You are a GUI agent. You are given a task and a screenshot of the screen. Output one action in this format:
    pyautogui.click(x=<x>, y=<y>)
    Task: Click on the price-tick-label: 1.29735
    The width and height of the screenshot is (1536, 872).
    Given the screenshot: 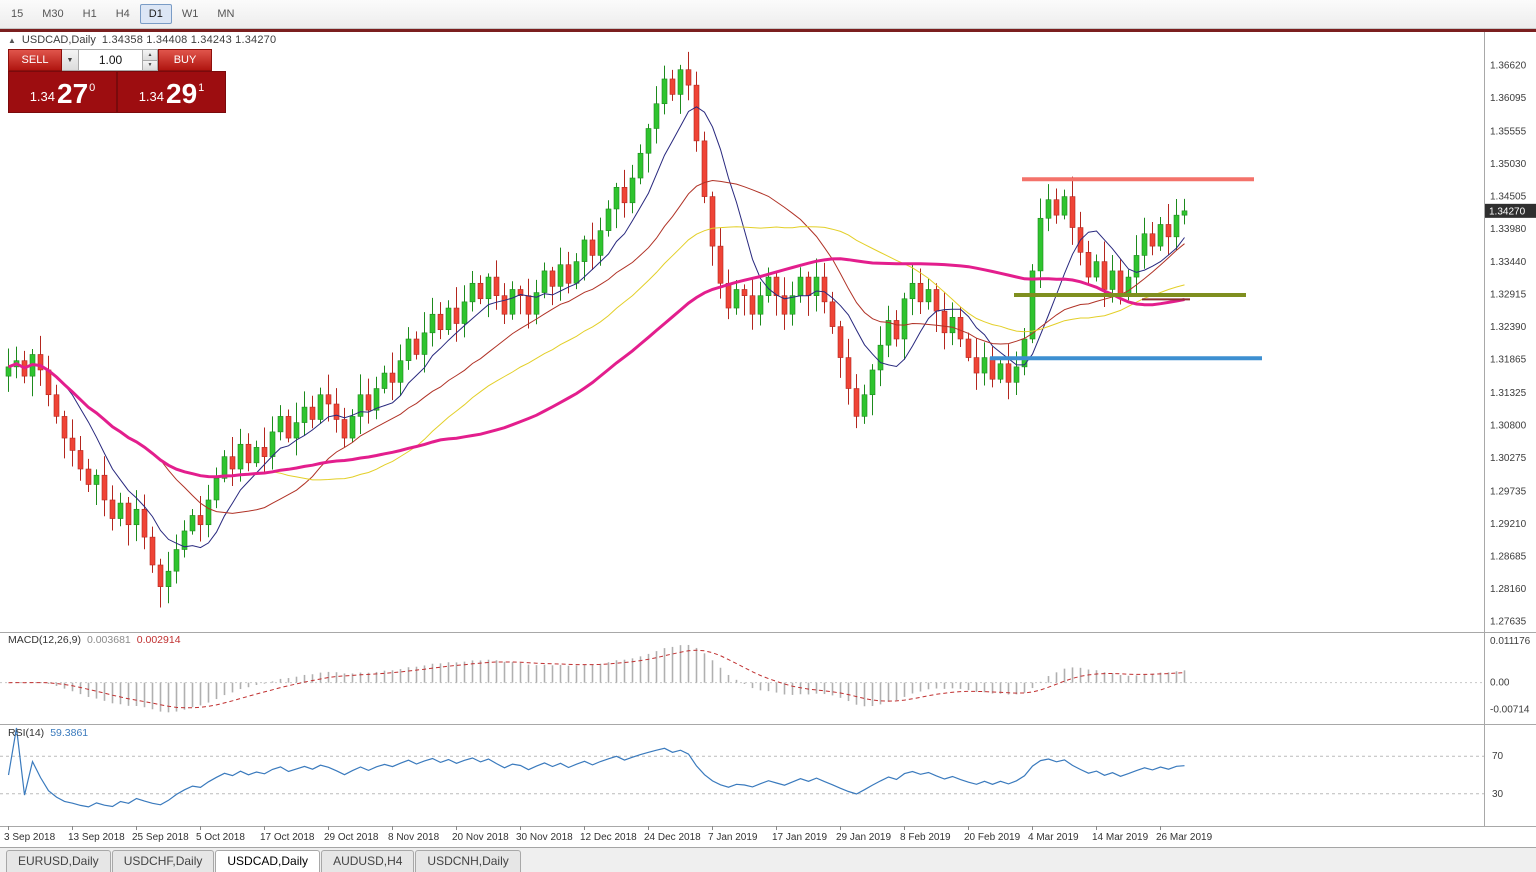 What is the action you would take?
    pyautogui.click(x=1508, y=492)
    